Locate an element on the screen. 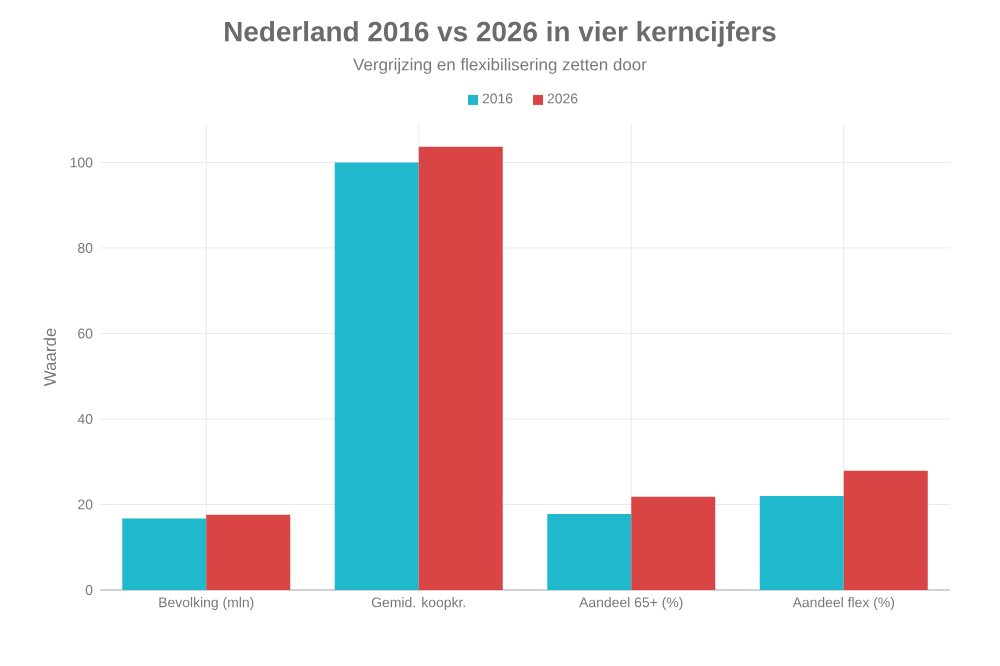 The width and height of the screenshot is (1000, 666). chart-title: Nederland 2016 vs 2026 in vier kerncijfers is located at coordinates (500, 33).